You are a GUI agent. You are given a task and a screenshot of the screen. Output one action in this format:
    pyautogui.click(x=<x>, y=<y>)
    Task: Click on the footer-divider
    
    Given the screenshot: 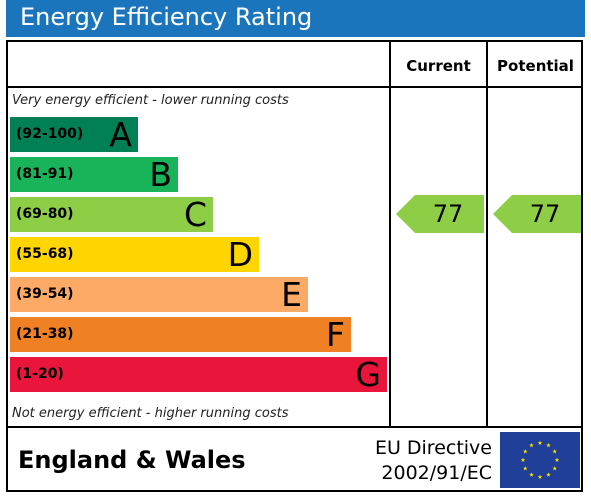 What is the action you would take?
    pyautogui.click(x=294, y=427)
    